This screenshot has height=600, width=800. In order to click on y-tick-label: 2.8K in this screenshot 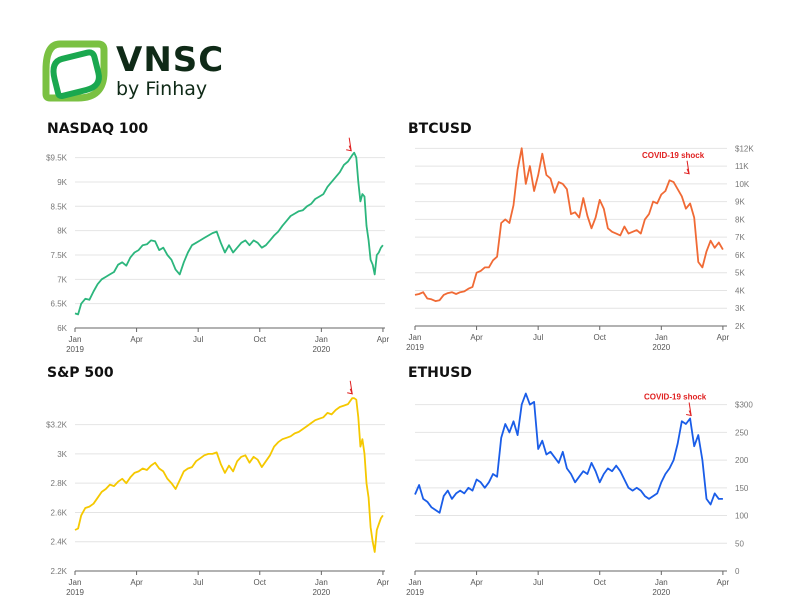, I will do `click(59, 483)`.